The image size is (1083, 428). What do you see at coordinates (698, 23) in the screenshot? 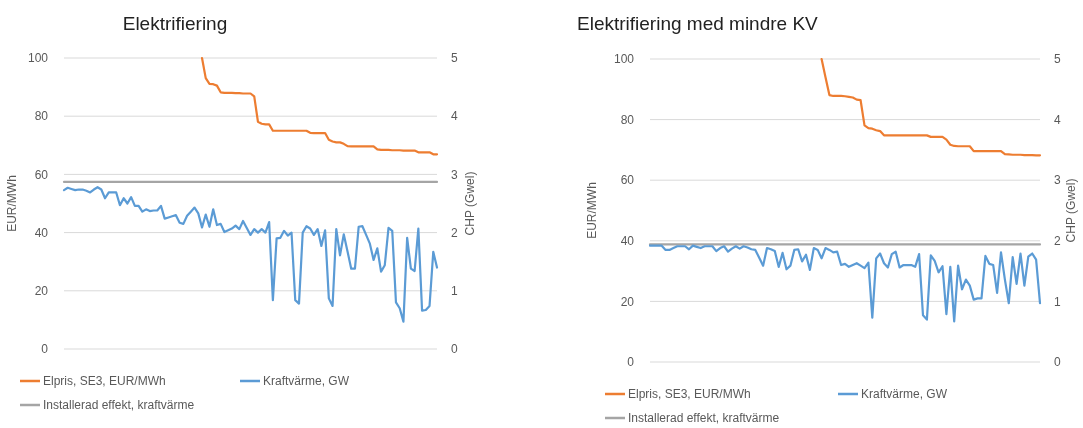
I see `chart-title: Elektrifiering med mindre KV` at bounding box center [698, 23].